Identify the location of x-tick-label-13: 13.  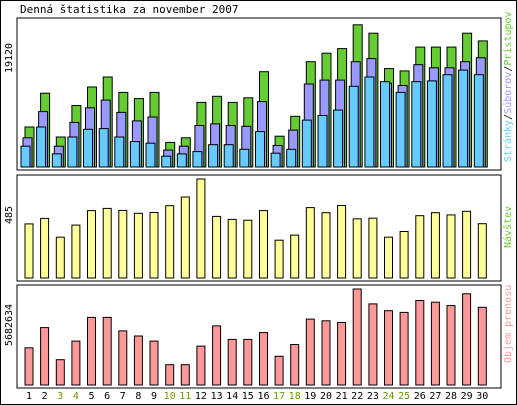
(217, 396).